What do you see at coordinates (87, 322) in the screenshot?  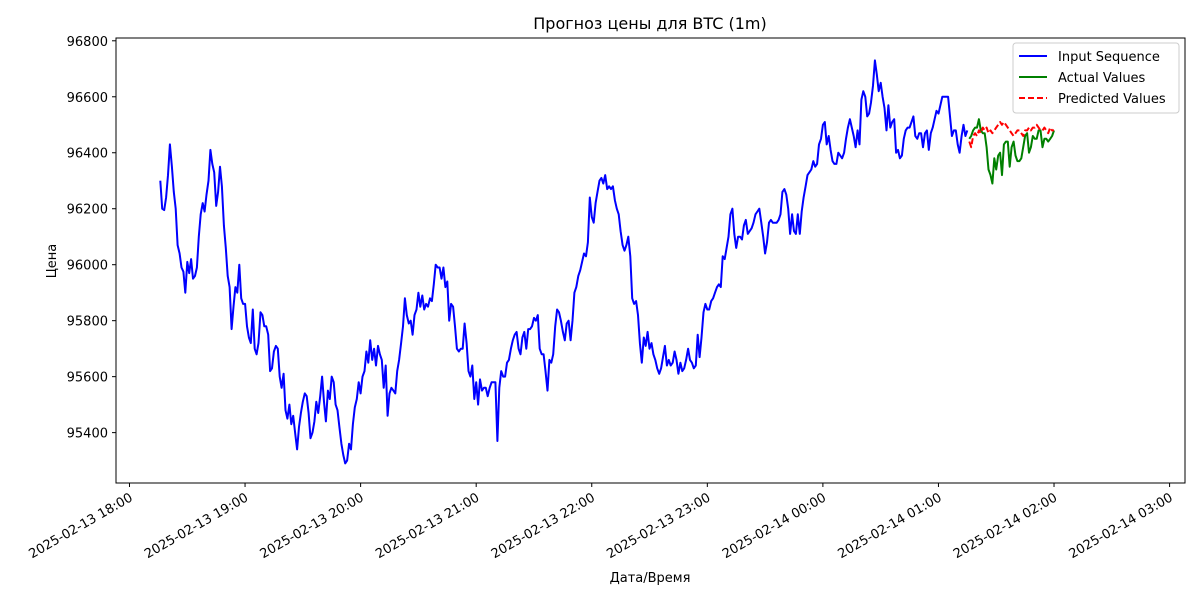 I see `y-tick-label: 95800` at bounding box center [87, 322].